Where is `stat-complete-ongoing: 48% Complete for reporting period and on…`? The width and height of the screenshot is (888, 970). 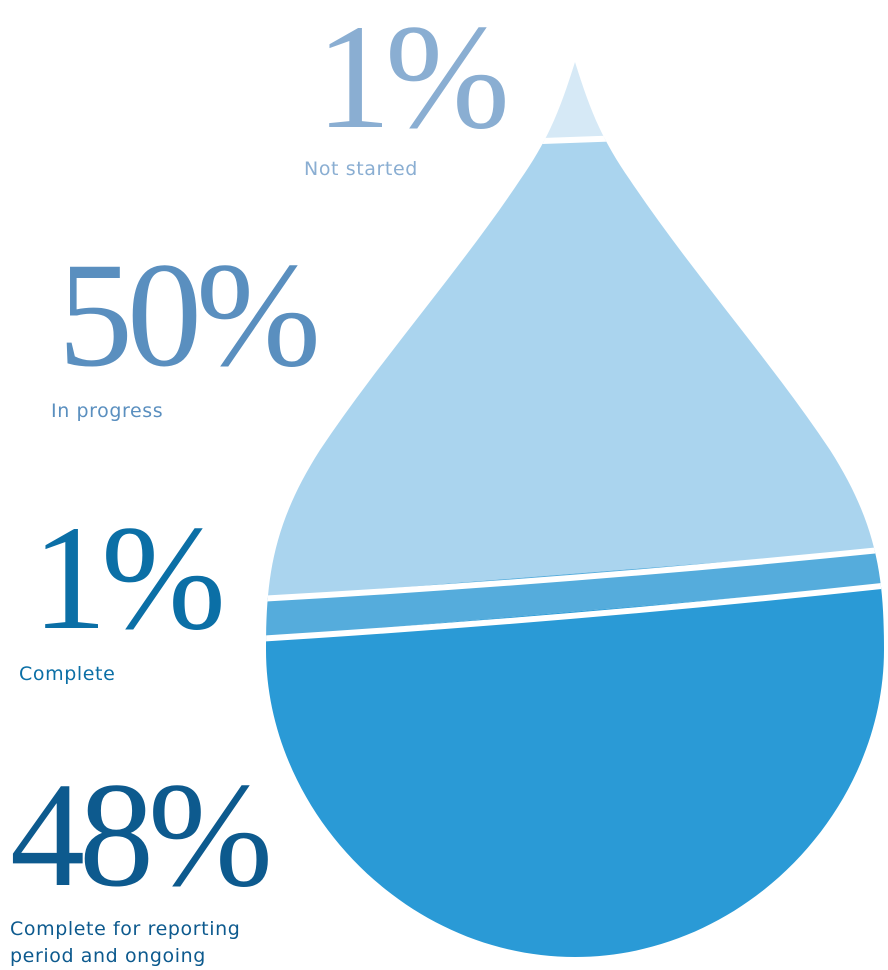
stat-complete-ongoing: 48% Complete for reporting period and on… is located at coordinates (141, 861).